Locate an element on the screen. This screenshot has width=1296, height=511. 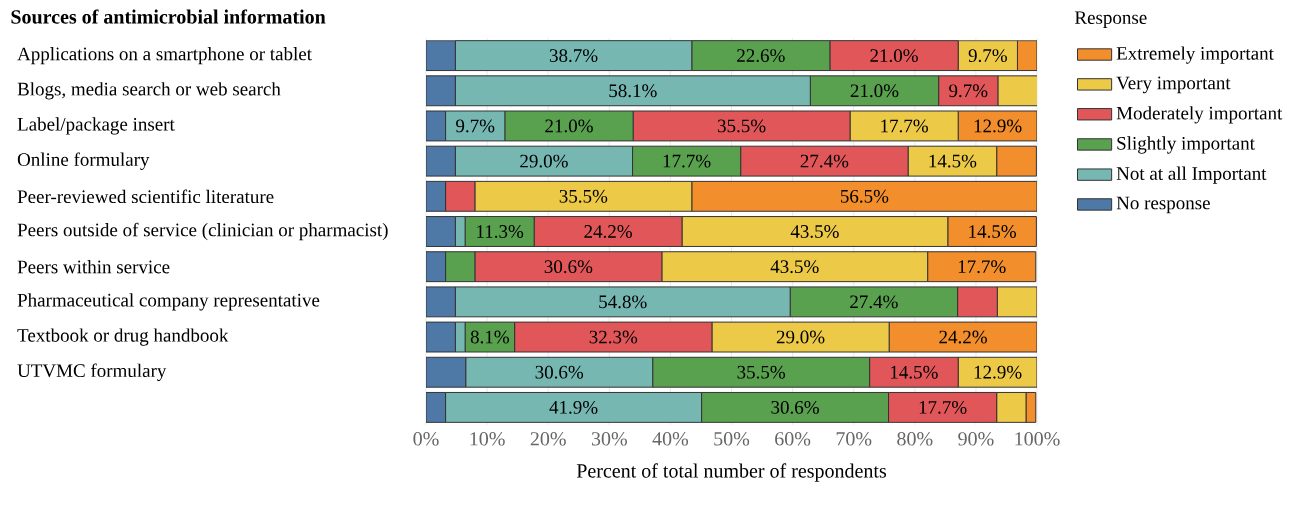
y-tick-label: Label/package insert is located at coordinates (96, 126).